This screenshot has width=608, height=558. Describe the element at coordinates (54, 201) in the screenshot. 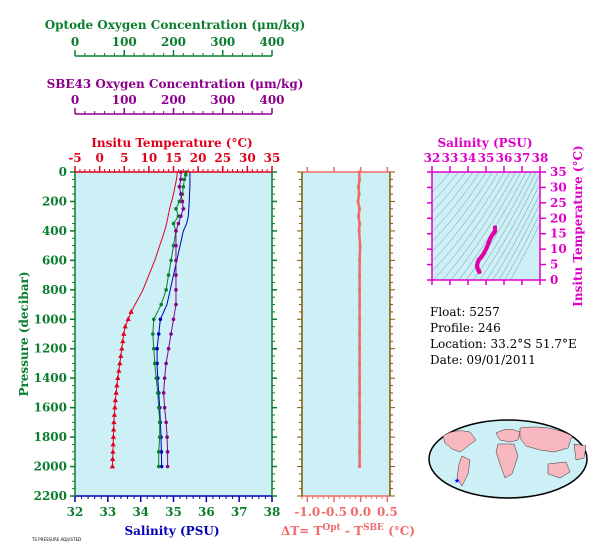

I see `pressure-tick-label: 200` at that location.